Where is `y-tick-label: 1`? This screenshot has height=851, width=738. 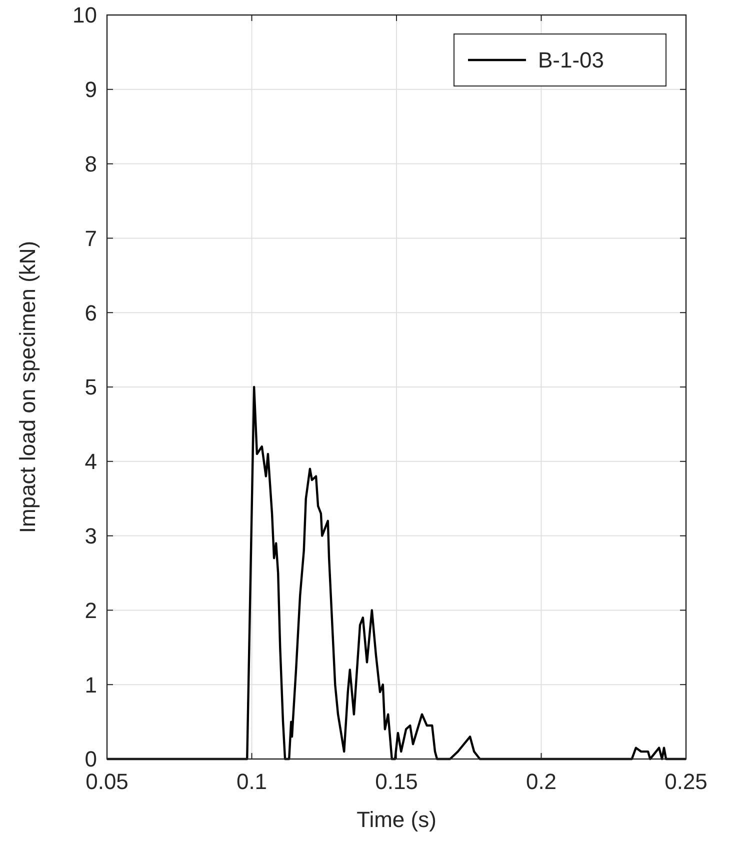
y-tick-label: 1 is located at coordinates (90, 685).